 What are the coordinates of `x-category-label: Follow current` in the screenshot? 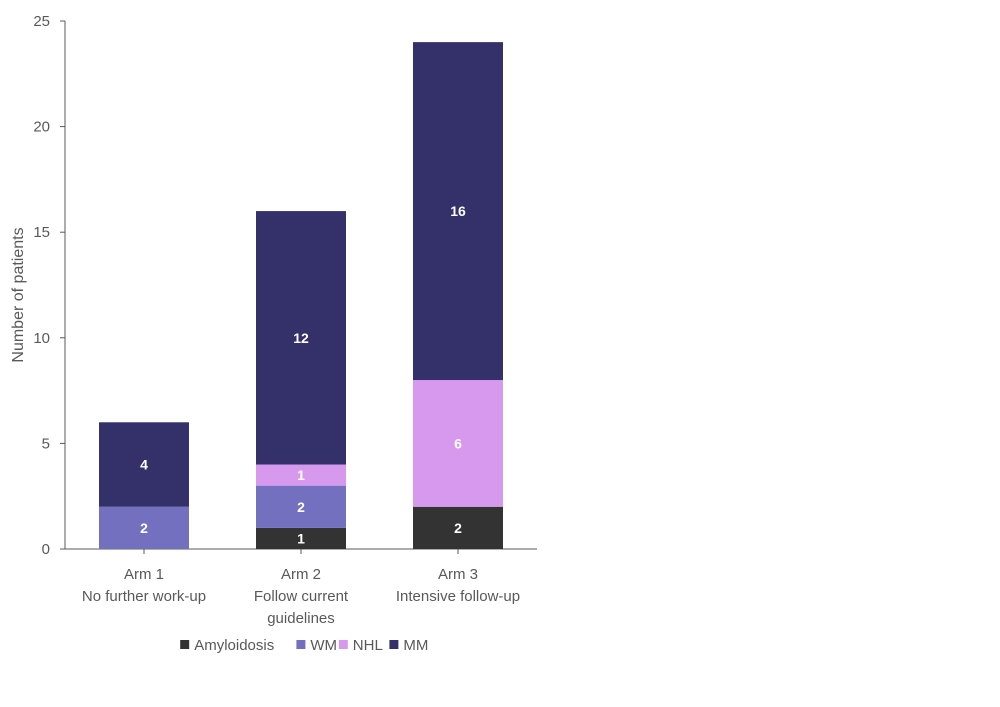 It's located at (301, 596).